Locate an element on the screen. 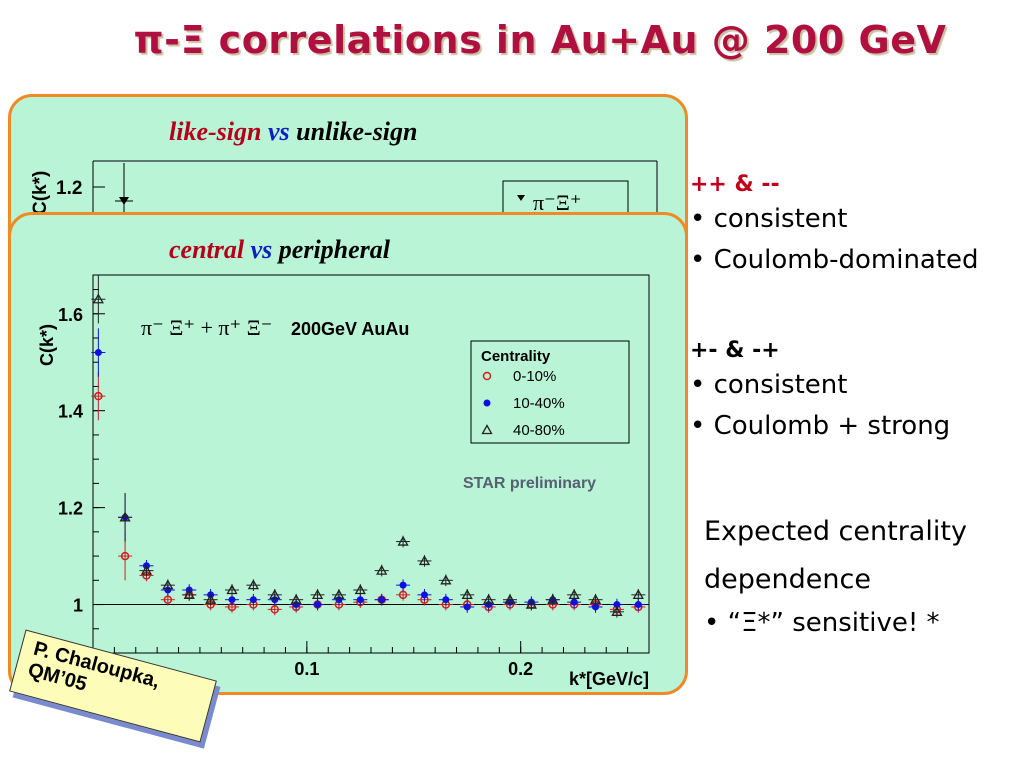  like-item-1: • consistent is located at coordinates (769, 219).